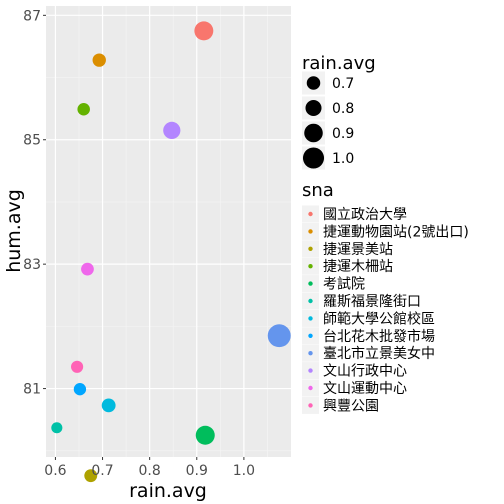 This screenshot has height=504, width=504. Describe the element at coordinates (328, 120) in the screenshot. I see `size-legend-entries: 0.7 0.8 0.9 1.0` at that location.